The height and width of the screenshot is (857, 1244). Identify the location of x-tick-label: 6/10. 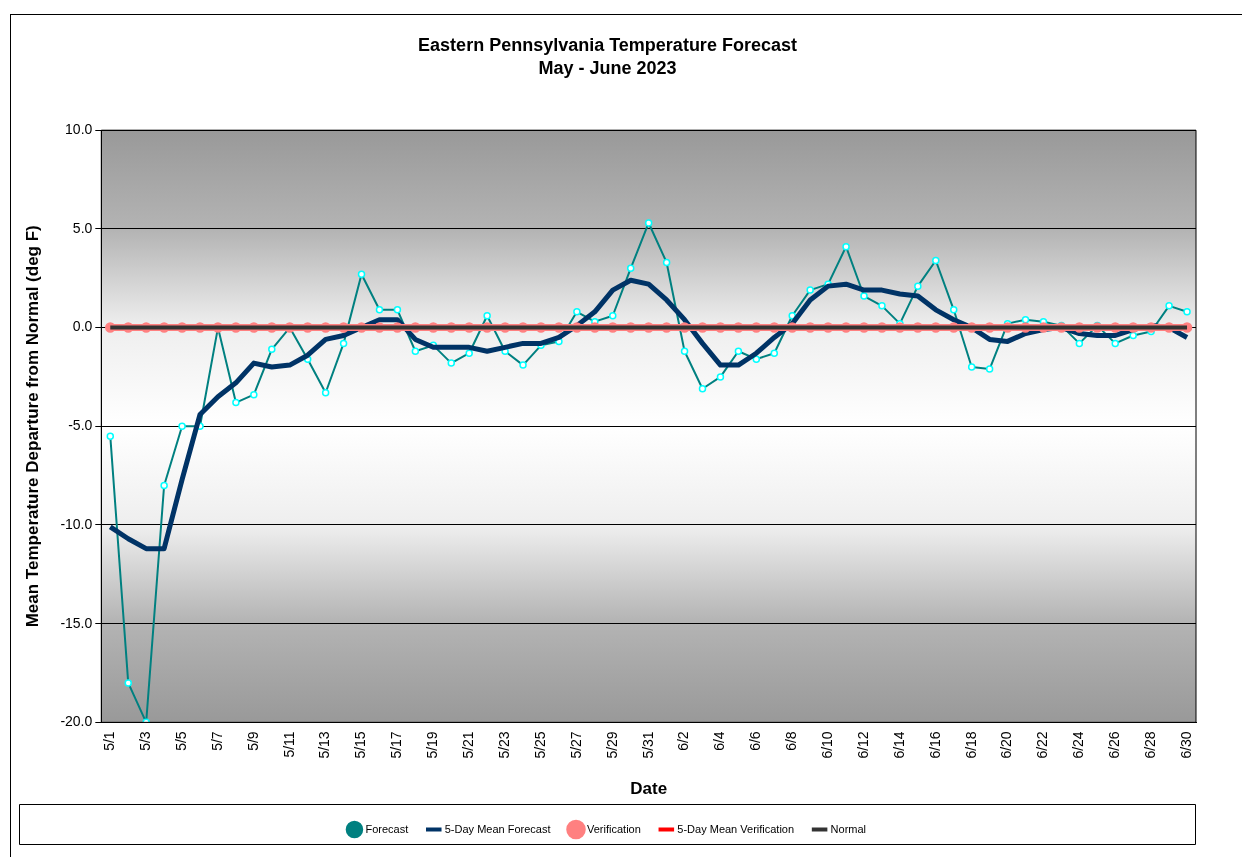
(826, 745).